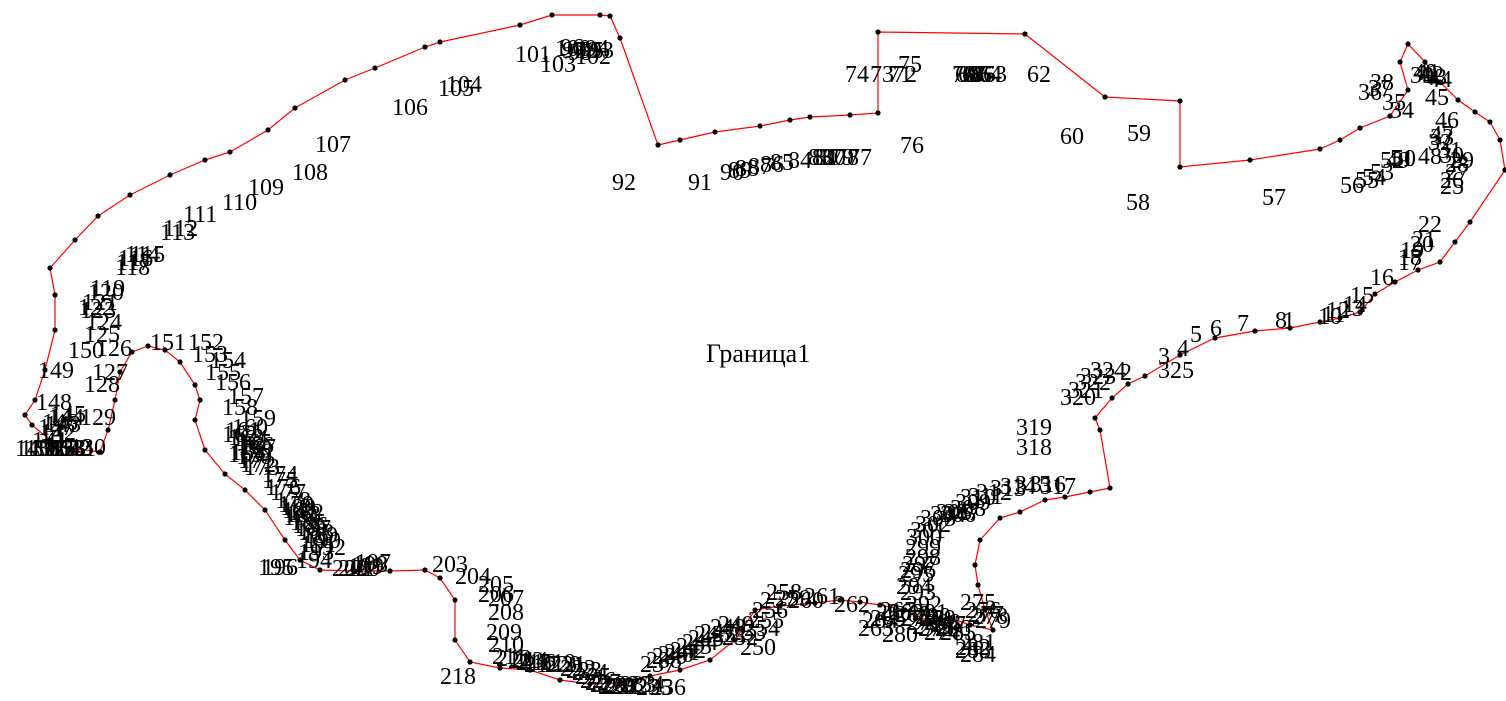 The width and height of the screenshot is (1506, 701). Describe the element at coordinates (258, 465) in the screenshot. I see `vertex-label: 172` at that location.